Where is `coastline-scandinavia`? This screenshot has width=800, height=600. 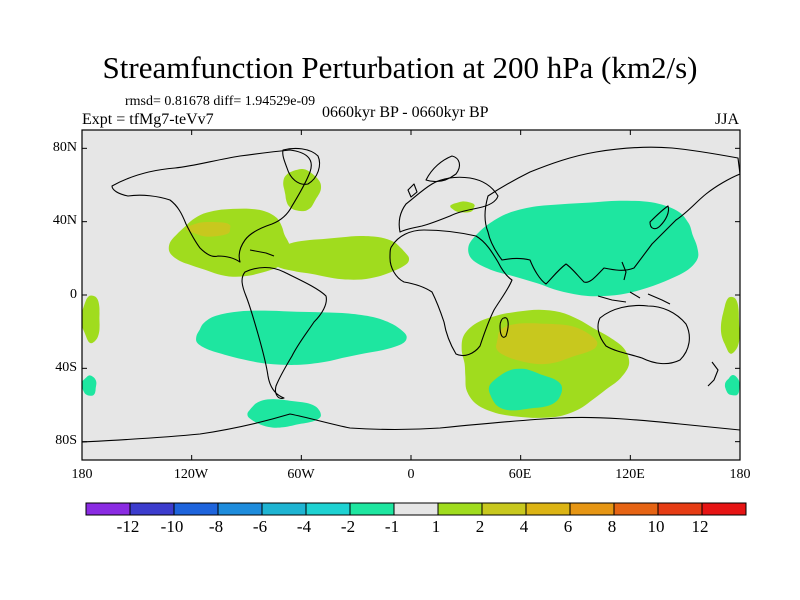
coastline-scandinavia is located at coordinates (443, 169).